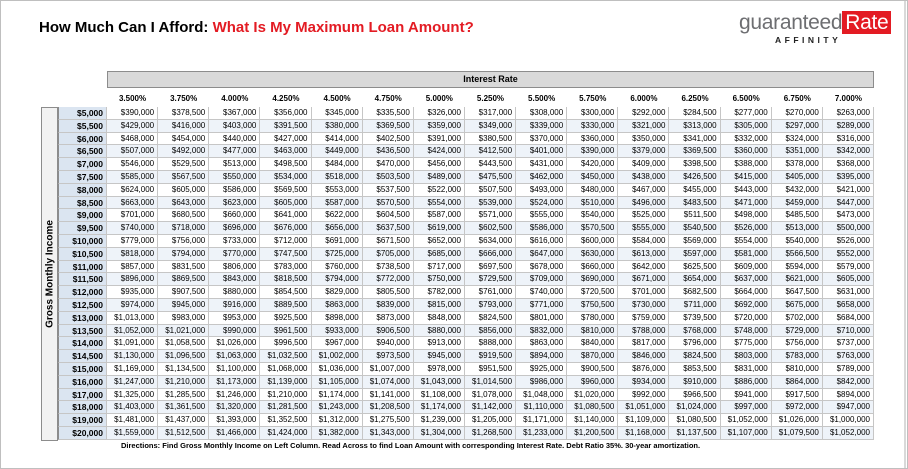 This screenshot has height=469, width=908. What do you see at coordinates (644, 420) in the screenshot?
I see `loan-amount: $1,109,000` at bounding box center [644, 420].